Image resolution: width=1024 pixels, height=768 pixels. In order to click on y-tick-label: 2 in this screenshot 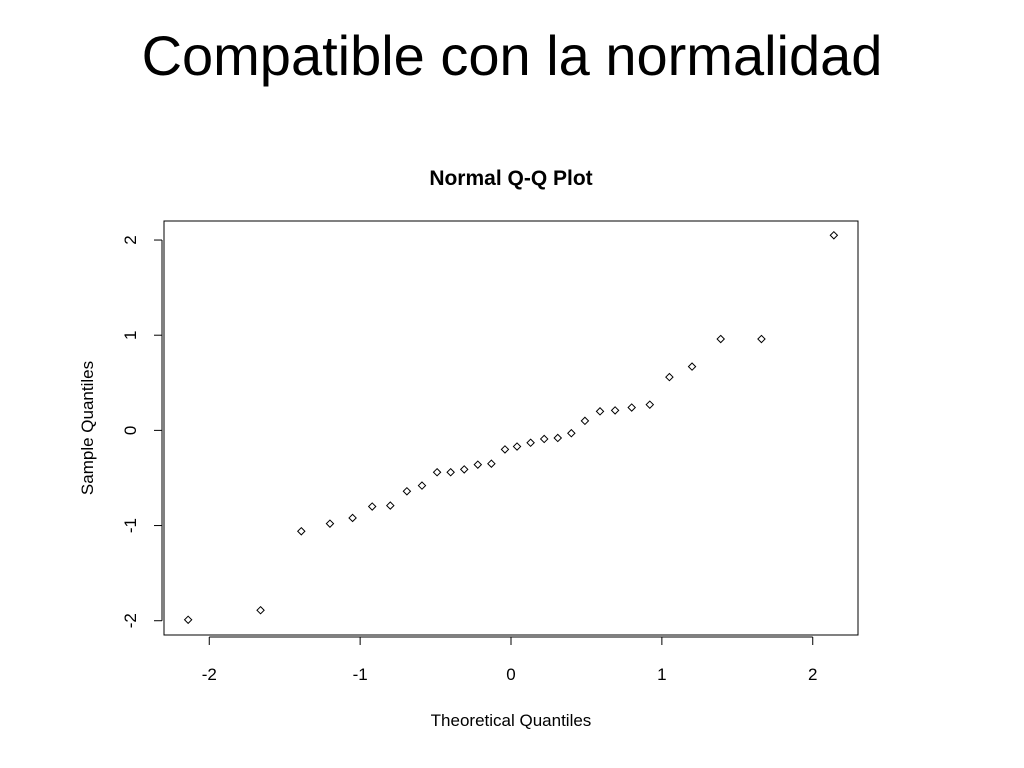, I will do `click(130, 239)`.